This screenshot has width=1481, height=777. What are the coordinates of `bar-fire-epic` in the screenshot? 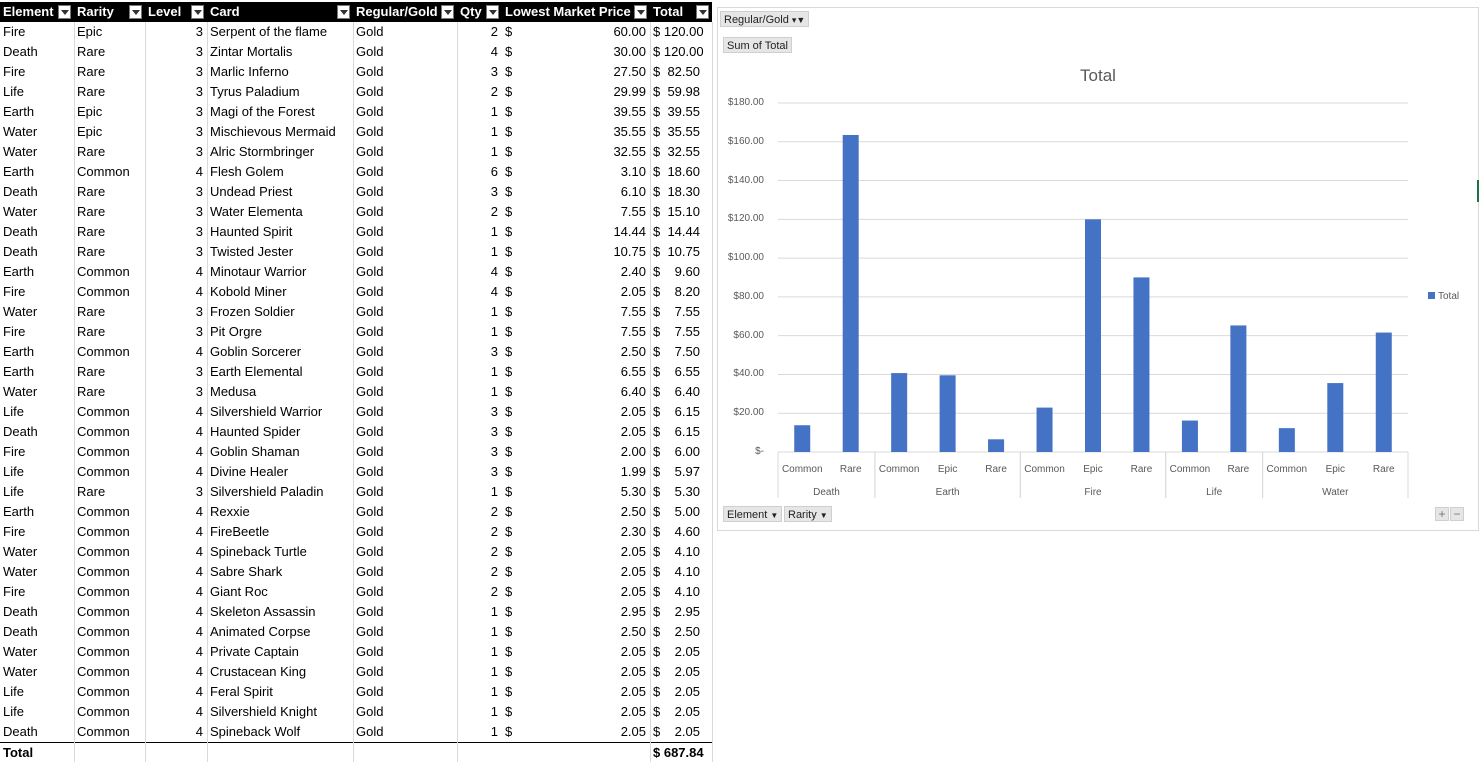 It's located at (1093, 335).